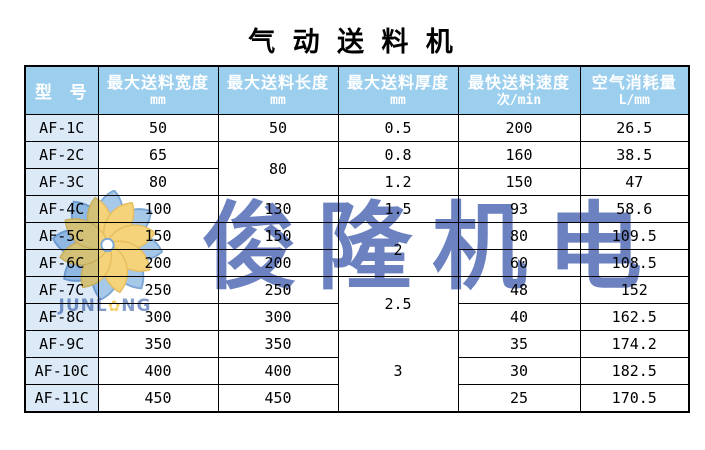 This screenshot has width=705, height=450. I want to click on table-row: AF-5C 150 150 2 80 109.5, so click(357, 249).